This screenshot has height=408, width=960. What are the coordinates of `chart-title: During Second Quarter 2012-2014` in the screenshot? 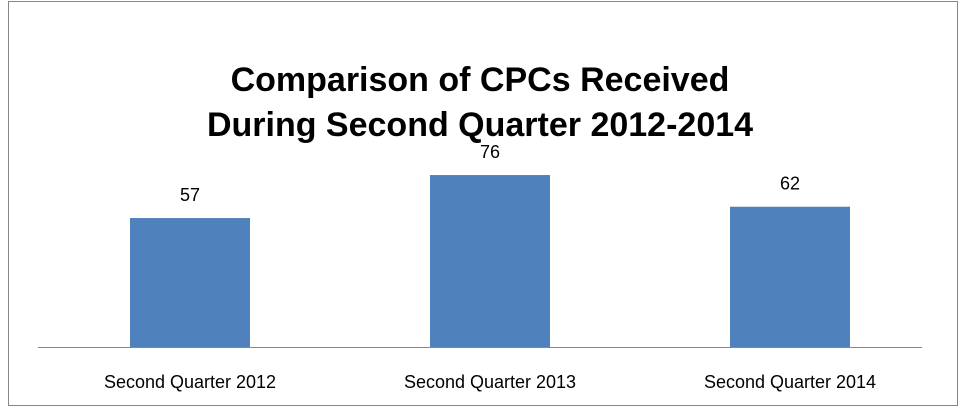 It's located at (480, 125).